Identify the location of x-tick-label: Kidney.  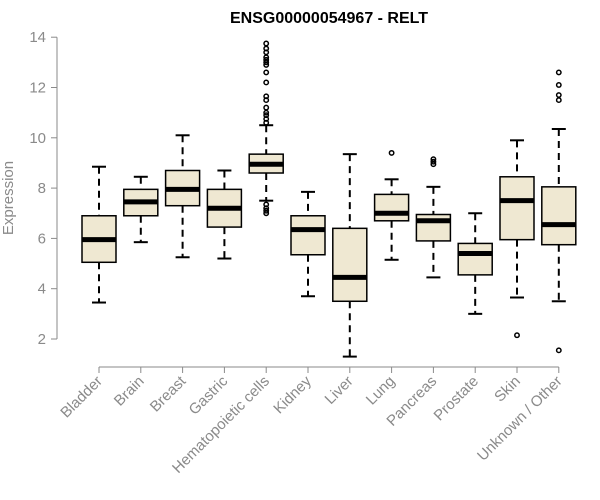
(292, 394).